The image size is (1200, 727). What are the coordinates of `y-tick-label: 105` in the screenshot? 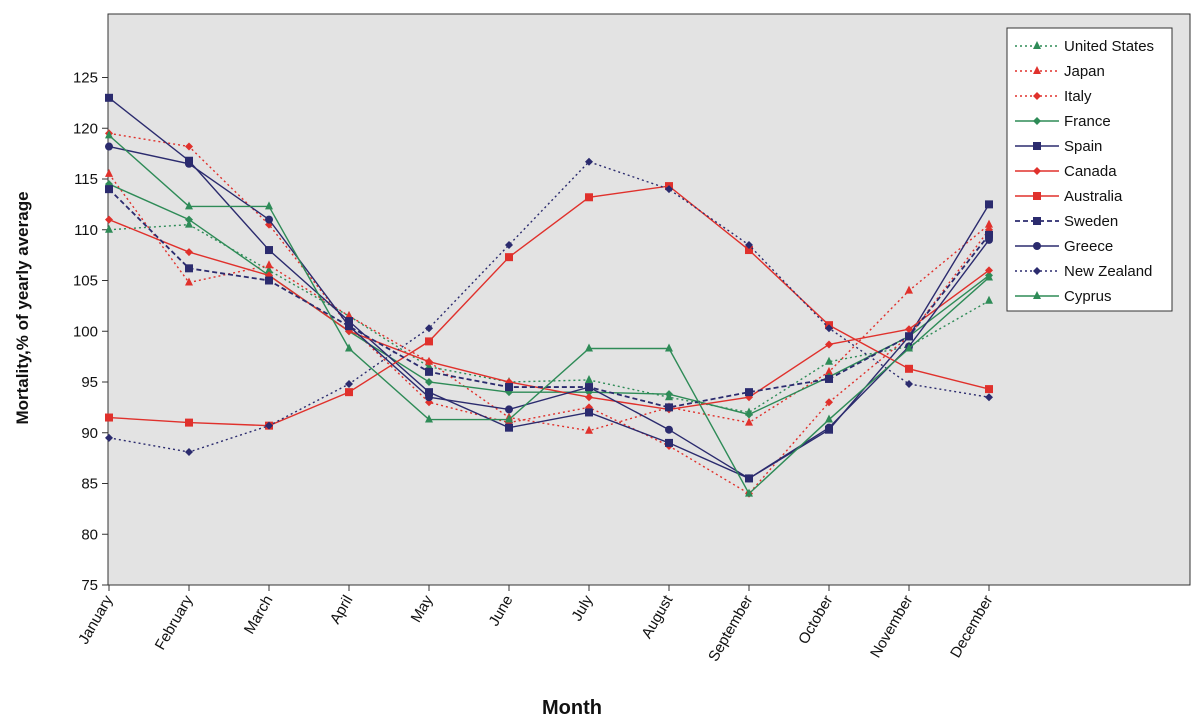 It's located at (85, 281).